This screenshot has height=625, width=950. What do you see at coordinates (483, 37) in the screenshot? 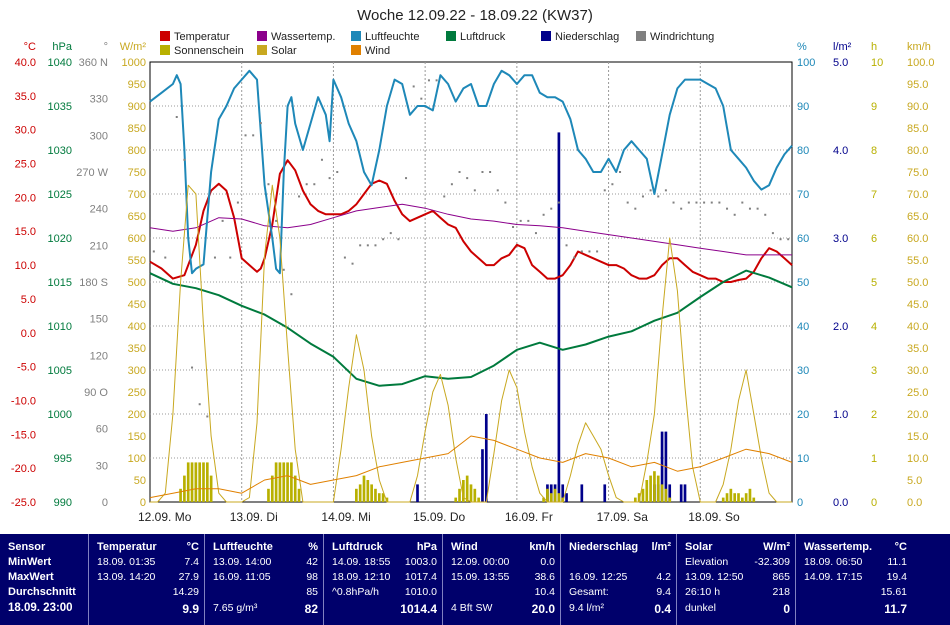
I see `legend-label: Luftdruck` at bounding box center [483, 37].